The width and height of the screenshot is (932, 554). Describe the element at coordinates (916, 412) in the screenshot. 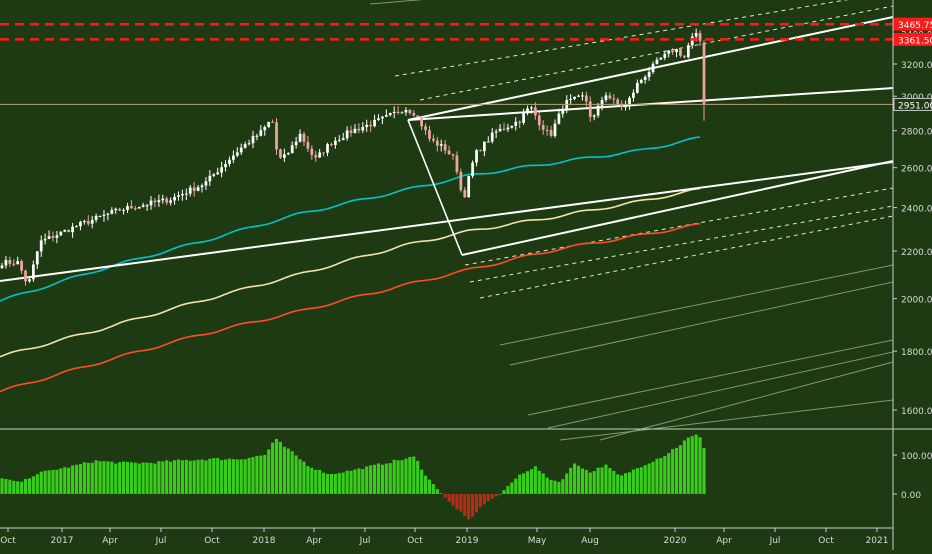

I see `price-tick-label: 1600.00` at that location.